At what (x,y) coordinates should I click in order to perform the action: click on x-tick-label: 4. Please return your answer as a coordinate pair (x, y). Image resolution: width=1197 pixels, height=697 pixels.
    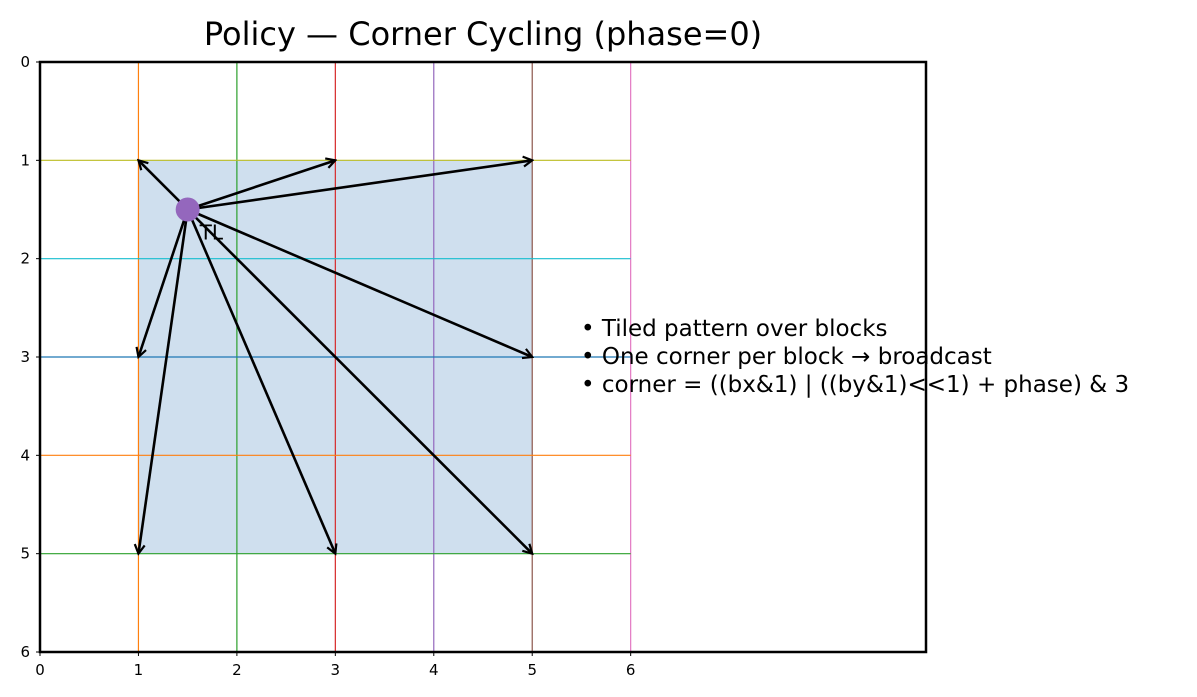
    Looking at the image, I should click on (434, 670).